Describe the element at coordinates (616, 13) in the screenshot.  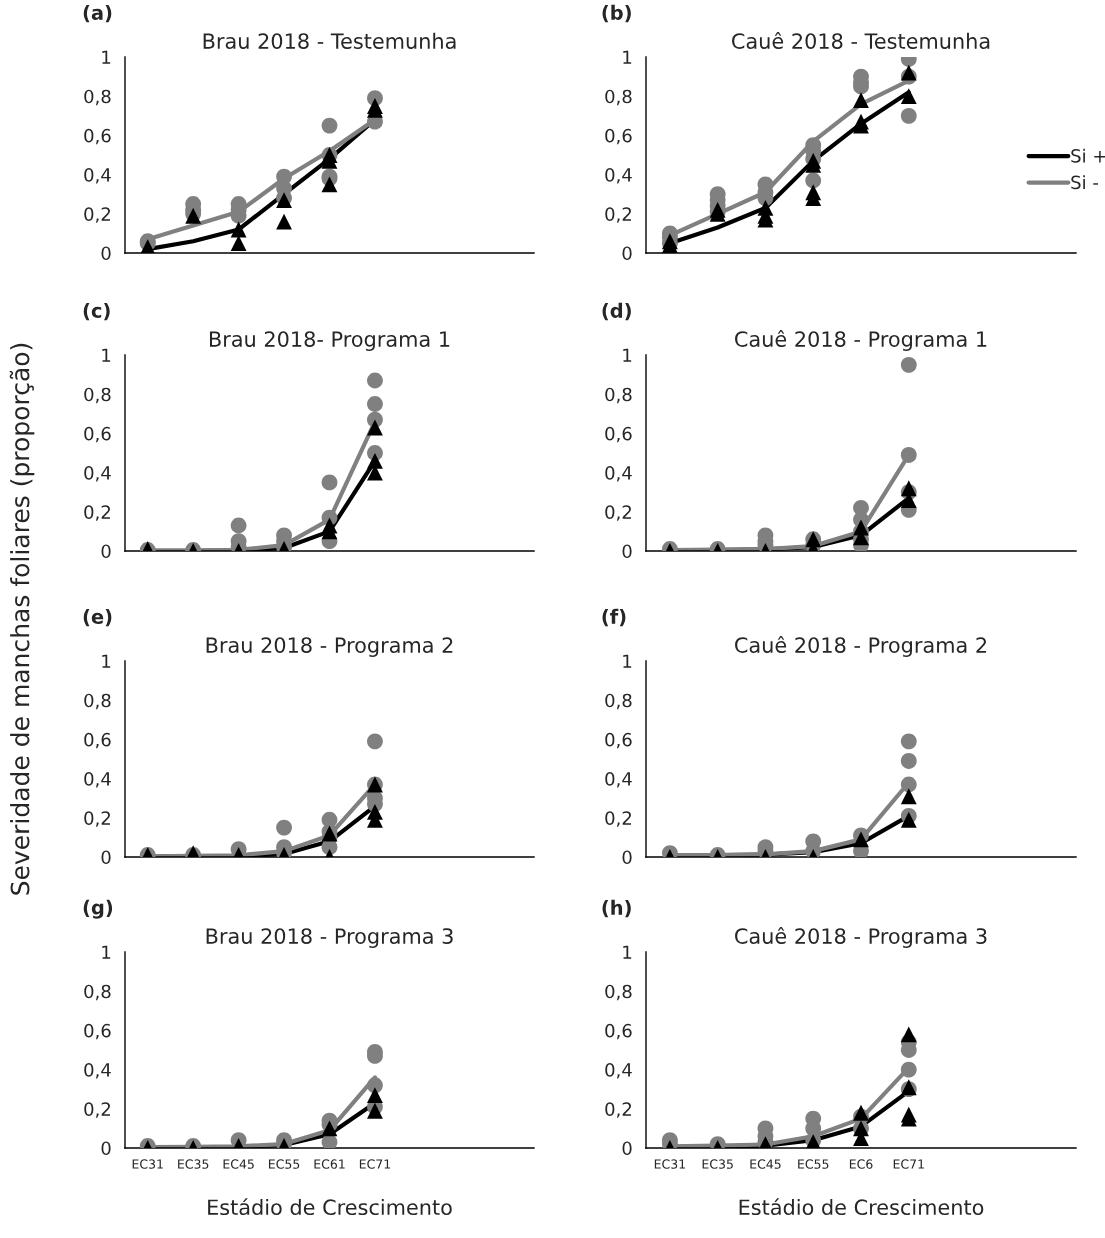
I see `text: (b)` at that location.